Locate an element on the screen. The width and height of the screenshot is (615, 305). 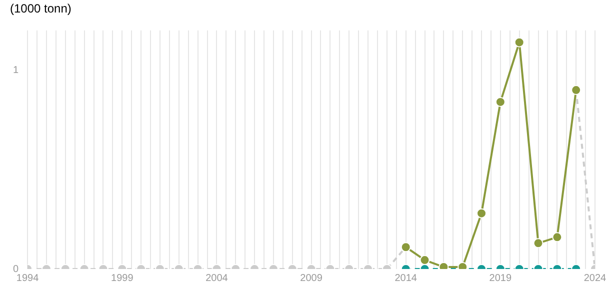
x-tick-label: 2009 is located at coordinates (311, 278).